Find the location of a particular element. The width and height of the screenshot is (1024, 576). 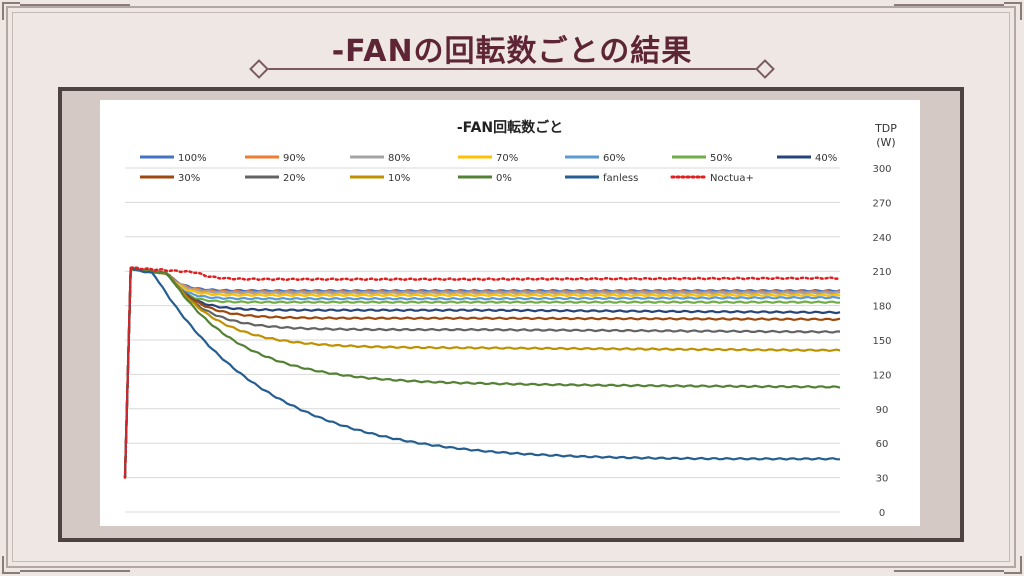

corner-ornament-top-left is located at coordinates (11, 11).